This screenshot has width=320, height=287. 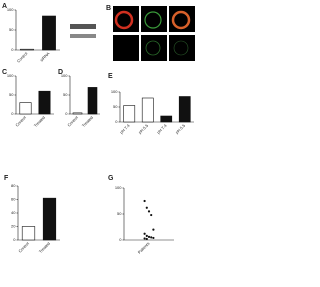 I want to click on panel-label: D, so click(x=60, y=72).